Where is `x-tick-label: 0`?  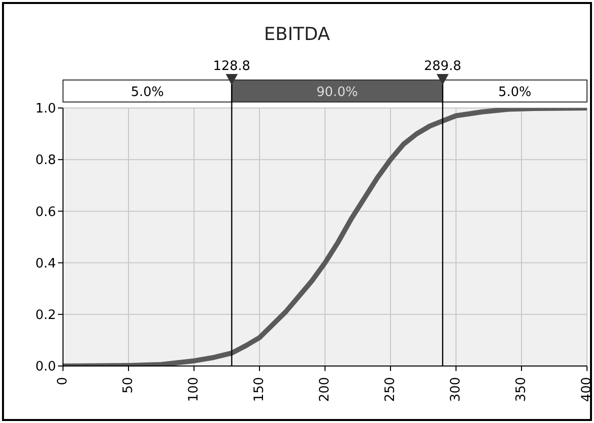 x-tick-label: 0 is located at coordinates (63, 381).